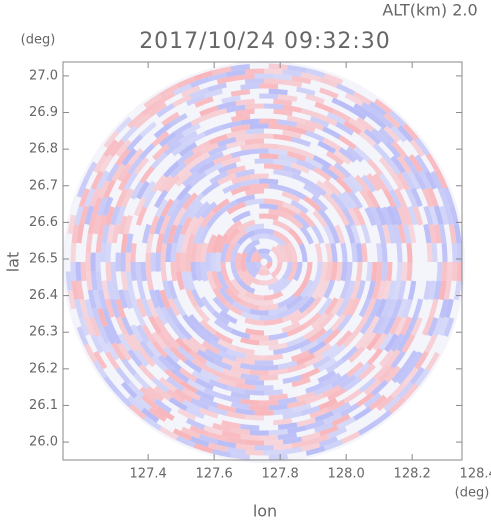  What do you see at coordinates (43, 332) in the screenshot?
I see `y-tick-label: 26.3` at bounding box center [43, 332].